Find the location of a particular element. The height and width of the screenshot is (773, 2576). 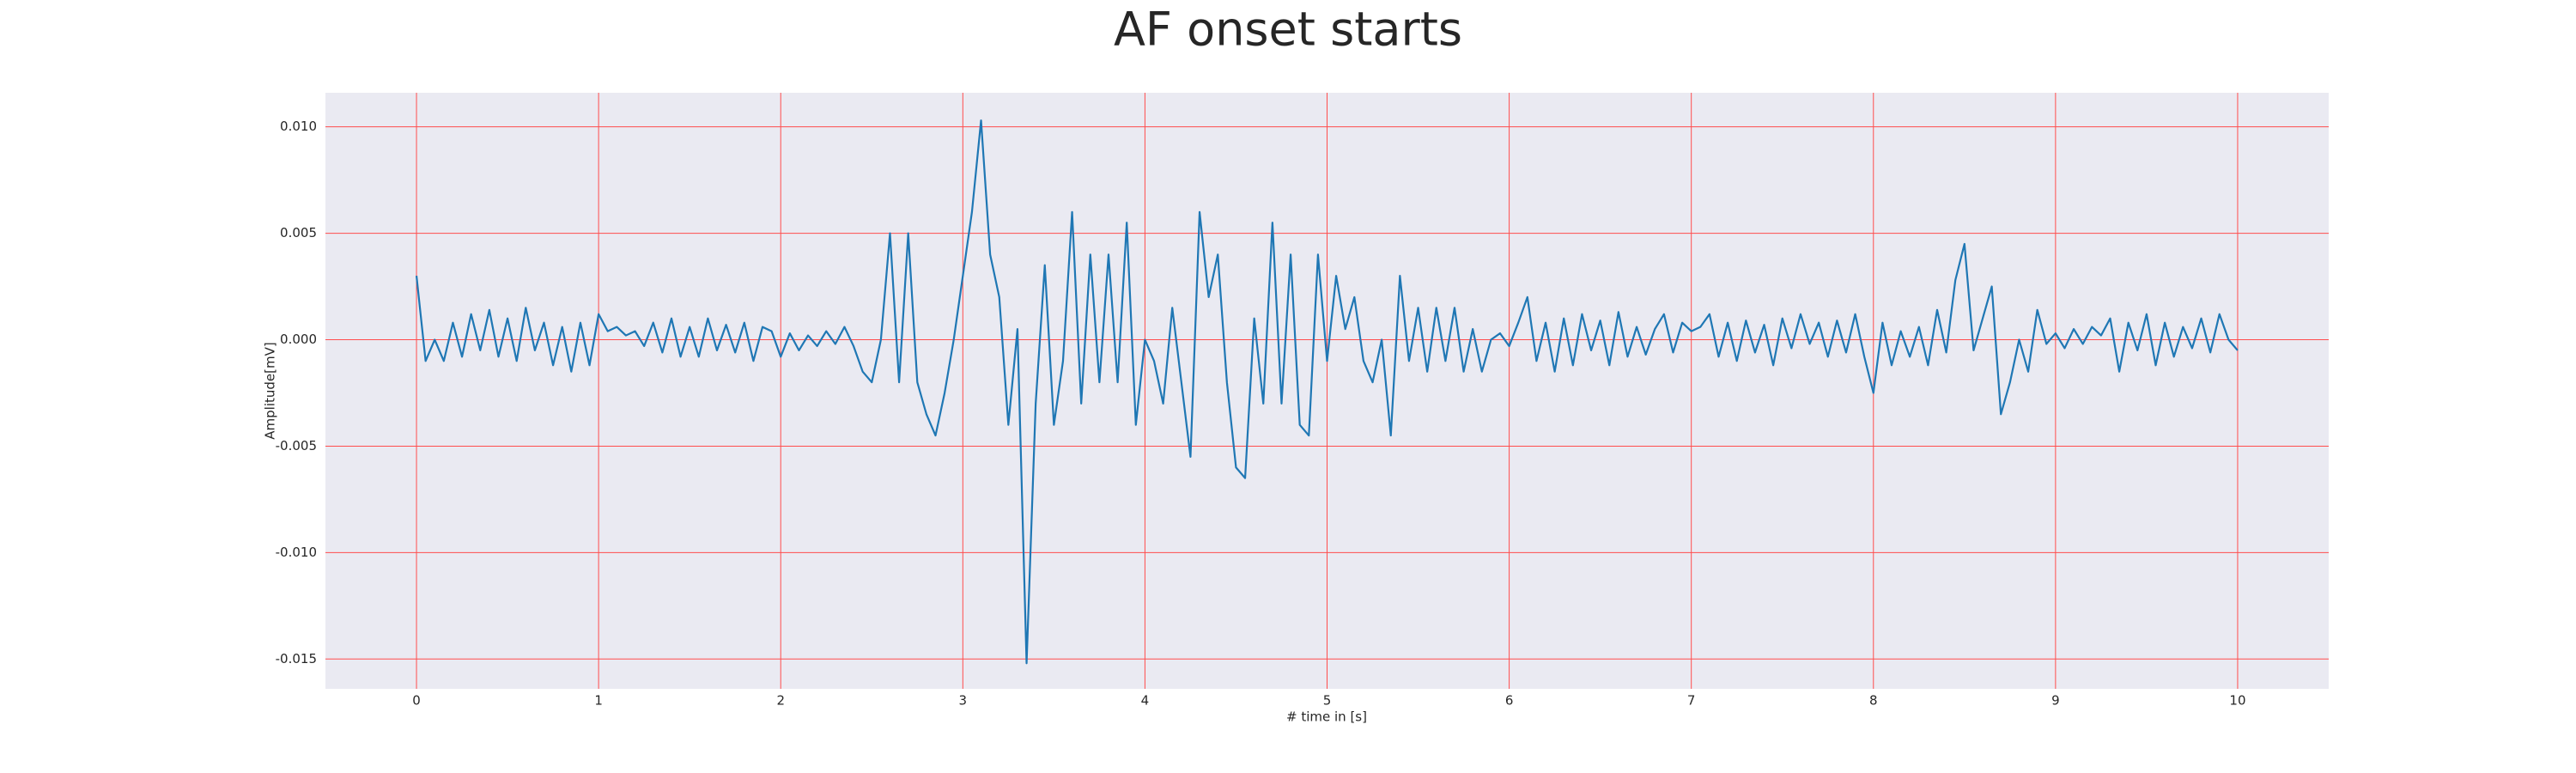

x-tick-label: 9 is located at coordinates (2055, 701).